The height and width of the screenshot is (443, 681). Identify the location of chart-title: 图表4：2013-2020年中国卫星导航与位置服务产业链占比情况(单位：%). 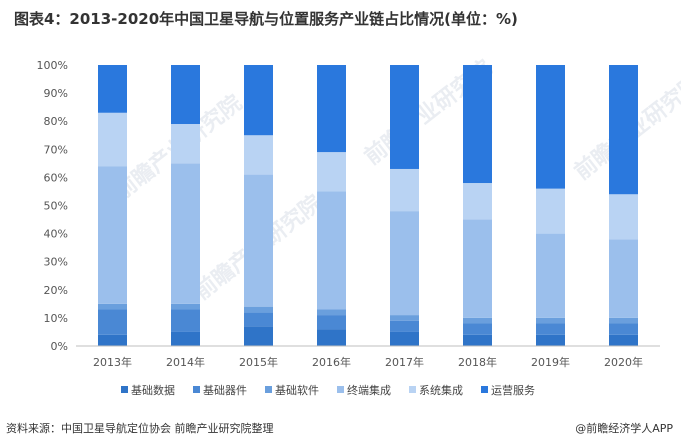
(266, 19).